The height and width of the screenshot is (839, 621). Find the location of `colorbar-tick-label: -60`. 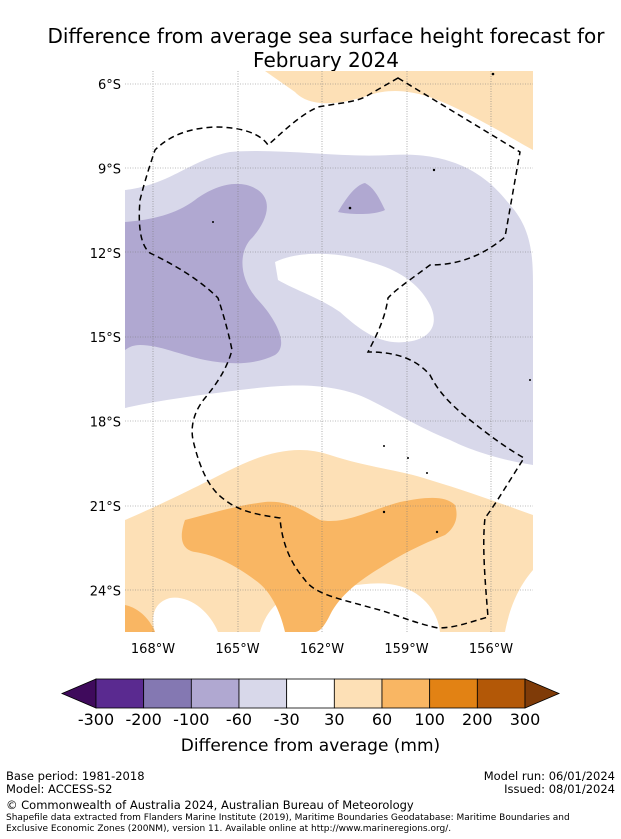

colorbar-tick-label: -60 is located at coordinates (239, 719).